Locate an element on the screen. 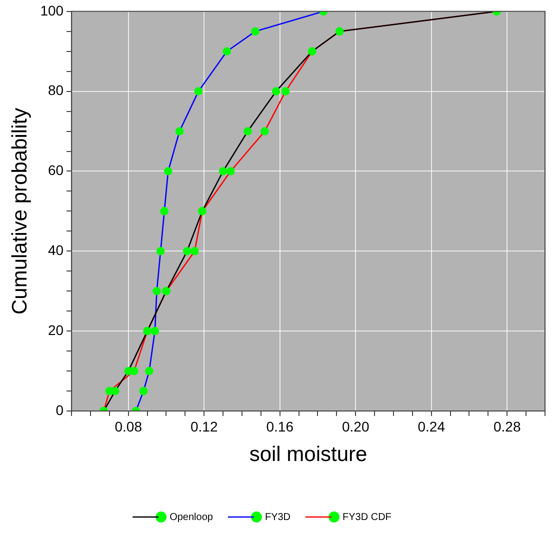  x-tick-label: 0.28 is located at coordinates (507, 426).